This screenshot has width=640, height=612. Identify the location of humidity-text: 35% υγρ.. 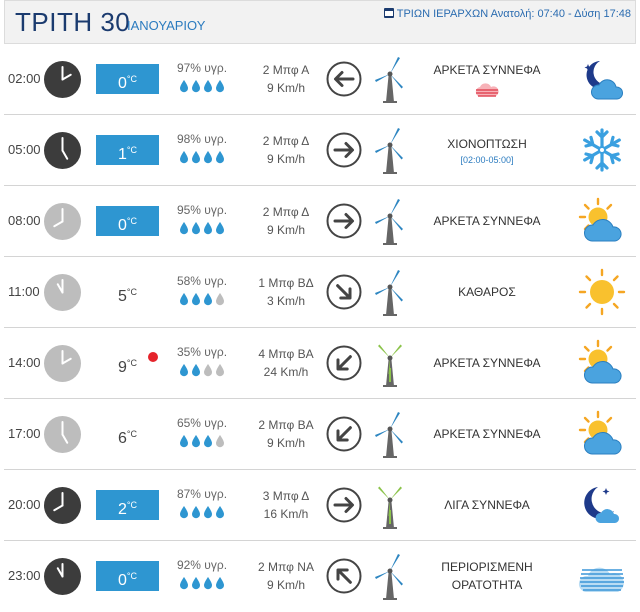
(202, 352).